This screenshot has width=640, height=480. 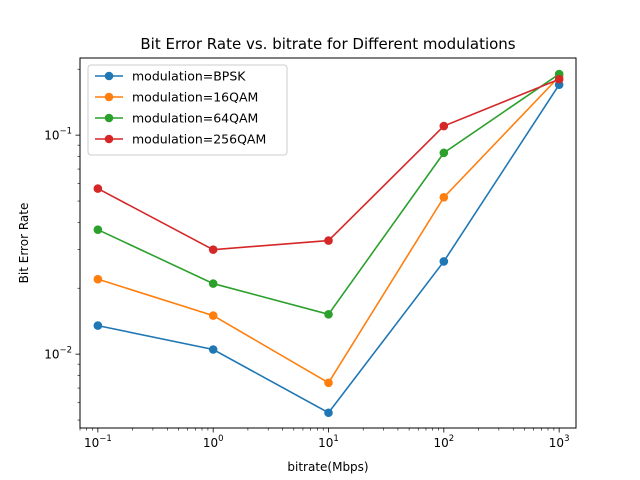 I want to click on legend-label-0: modulation=BPSK, so click(x=189, y=76).